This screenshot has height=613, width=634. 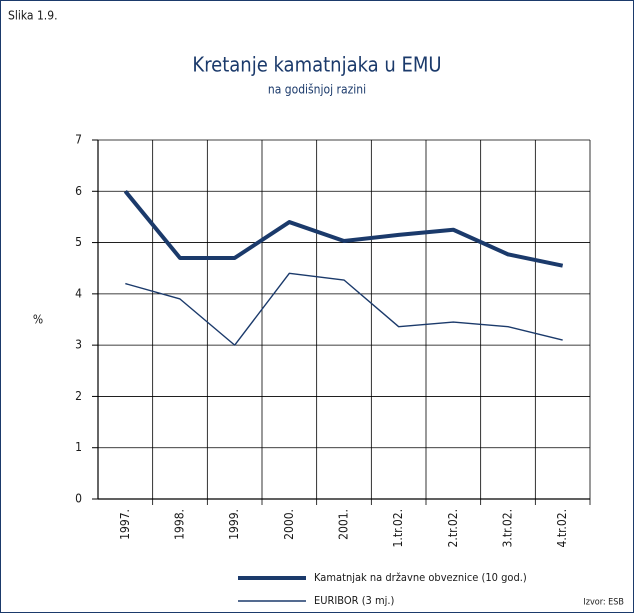 What do you see at coordinates (78, 293) in the screenshot?
I see `y-tick-label: 4` at bounding box center [78, 293].